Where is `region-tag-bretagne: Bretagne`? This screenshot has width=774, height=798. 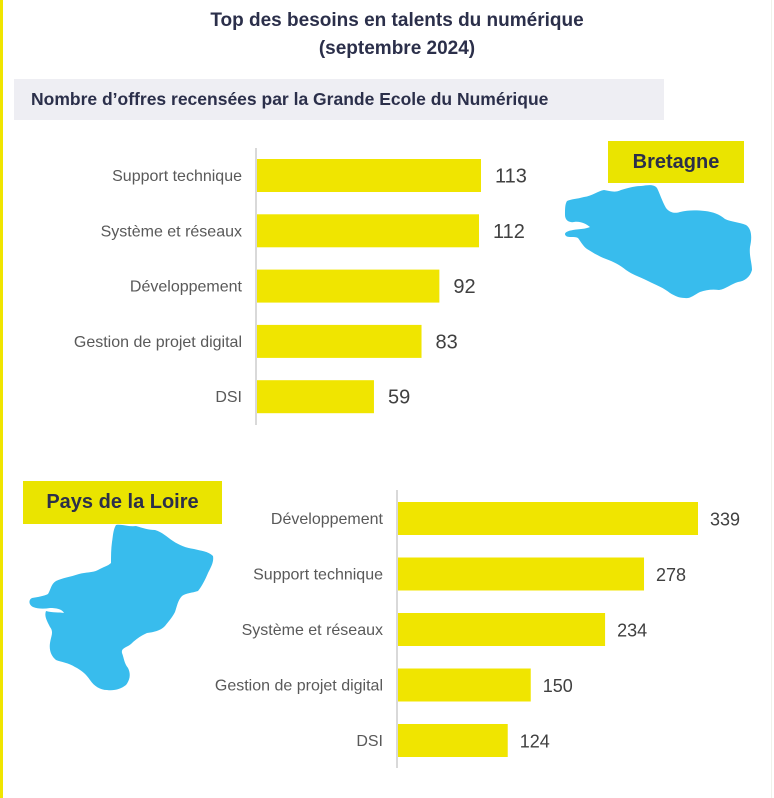 region-tag-bretagne: Bretagne is located at coordinates (676, 162).